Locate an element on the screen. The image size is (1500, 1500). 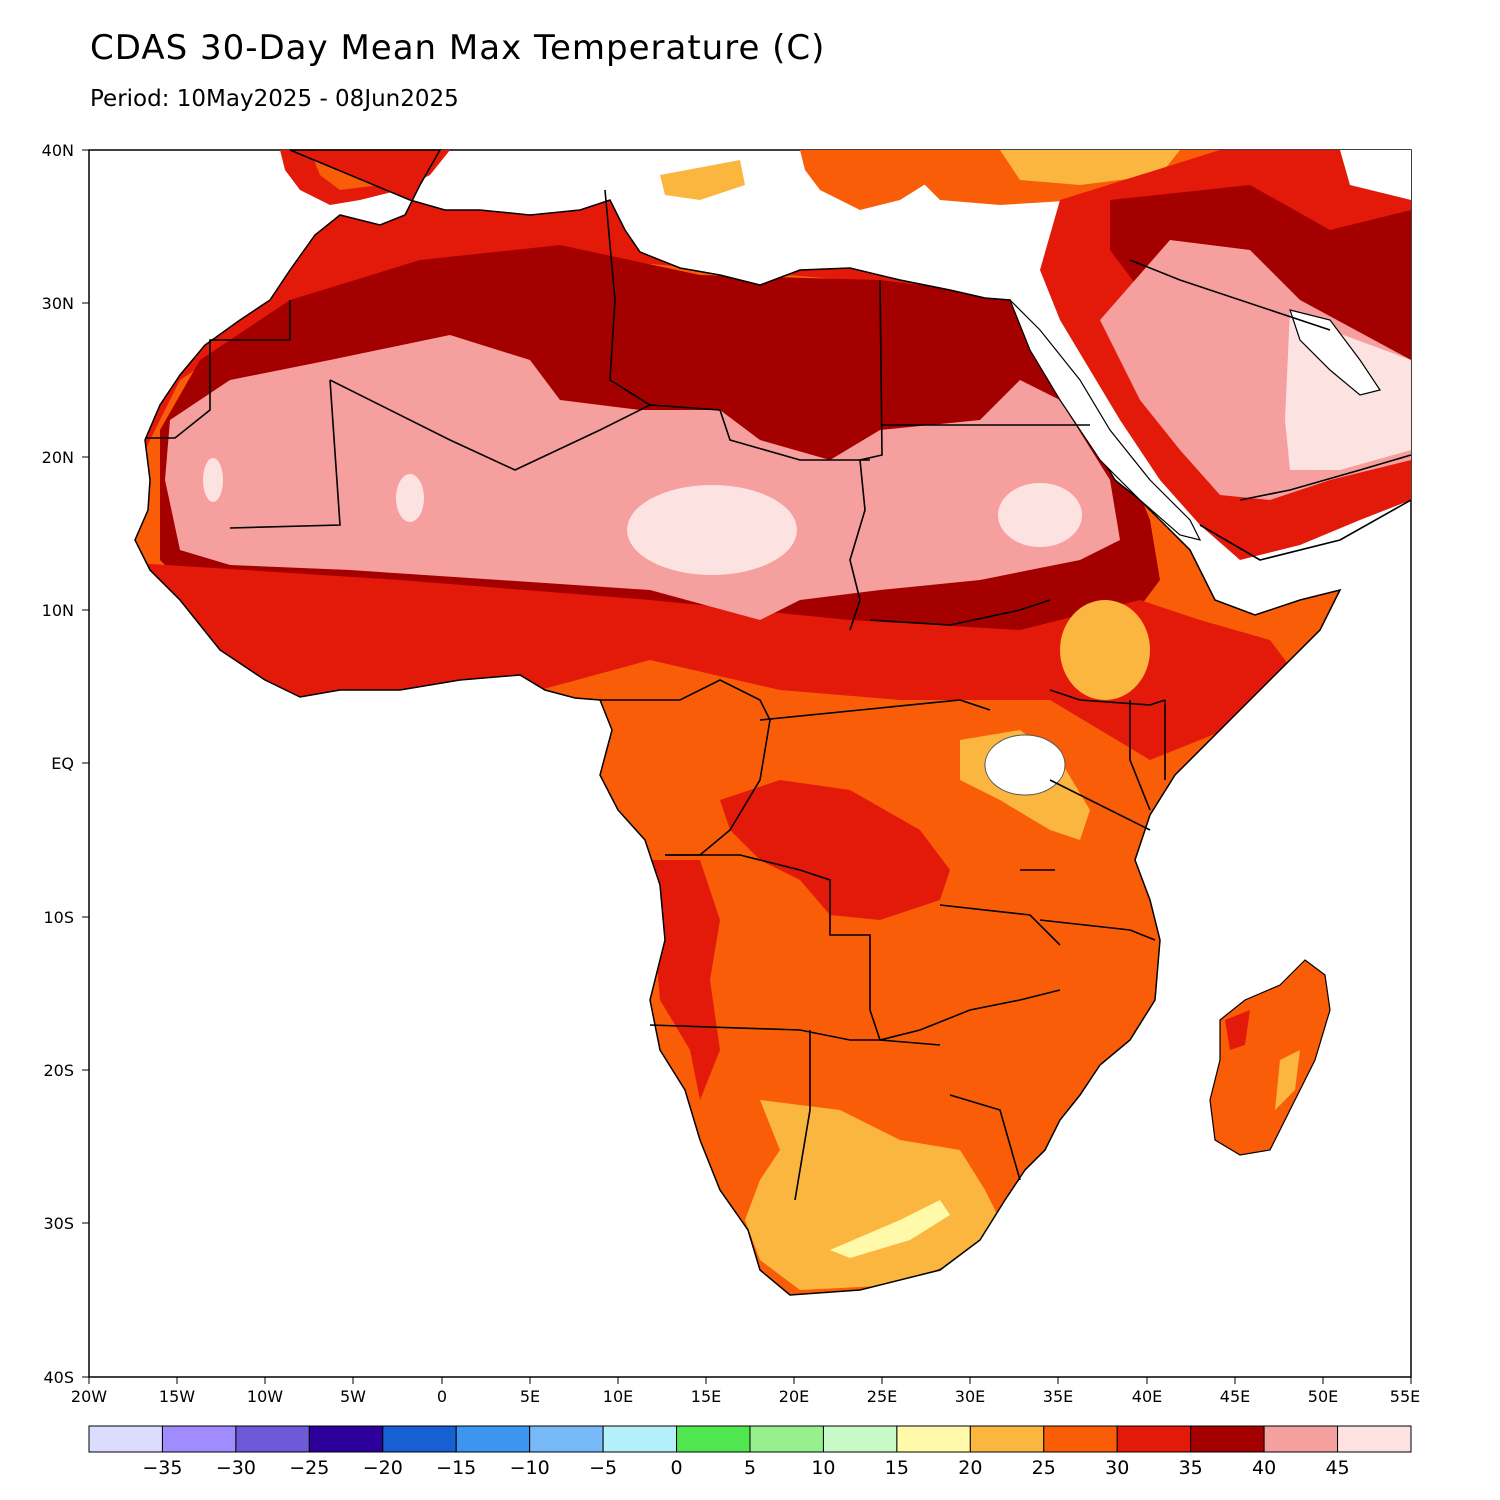
colorbar: −35 −30 −25 −20 −15 −10 −5 0 5 10 15 20 25 30 35 40 45 is located at coordinates (750, 1452).